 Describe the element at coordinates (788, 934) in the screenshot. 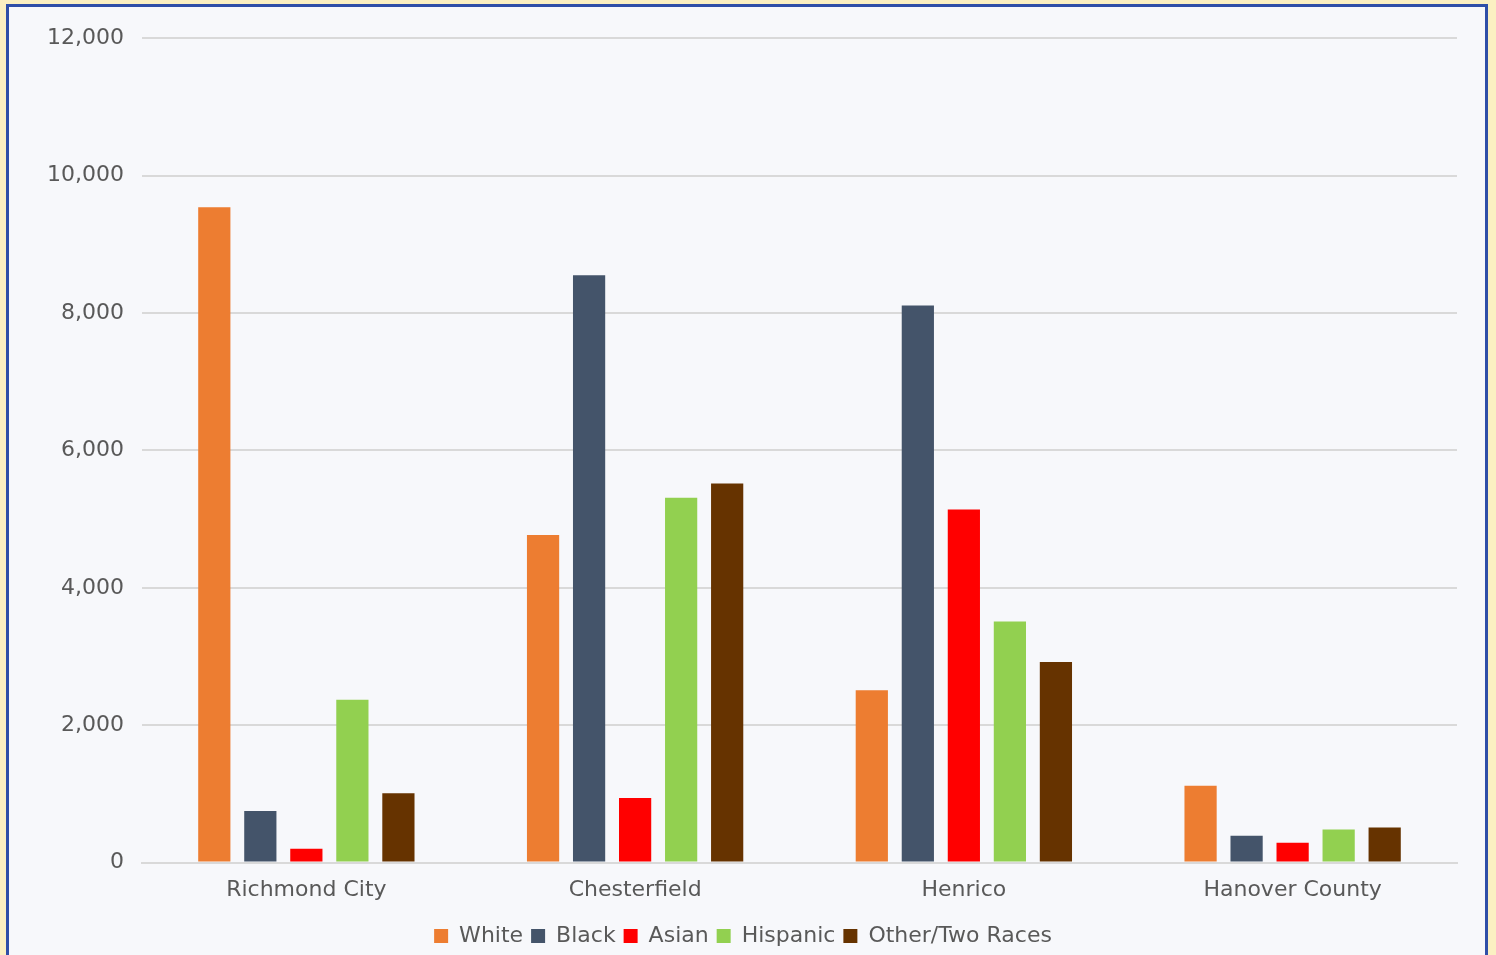

I see `legend-label: Hispanic` at that location.